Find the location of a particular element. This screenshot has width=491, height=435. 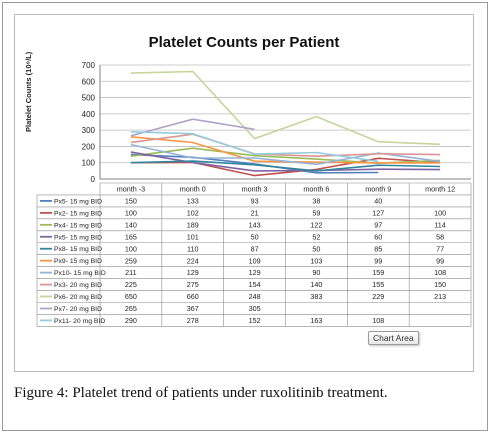

x-category-label: month 6 is located at coordinates (316, 189).